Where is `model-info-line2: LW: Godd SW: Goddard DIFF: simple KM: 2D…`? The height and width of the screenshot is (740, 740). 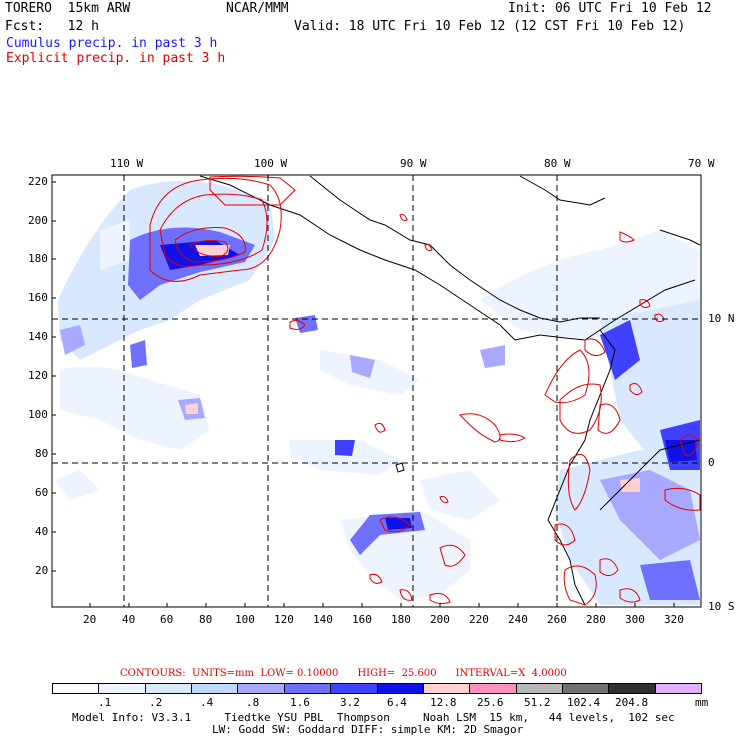
model-info-line2: LW: Godd SW: Goddard DIFF: simple KM: 2D… is located at coordinates (368, 729).